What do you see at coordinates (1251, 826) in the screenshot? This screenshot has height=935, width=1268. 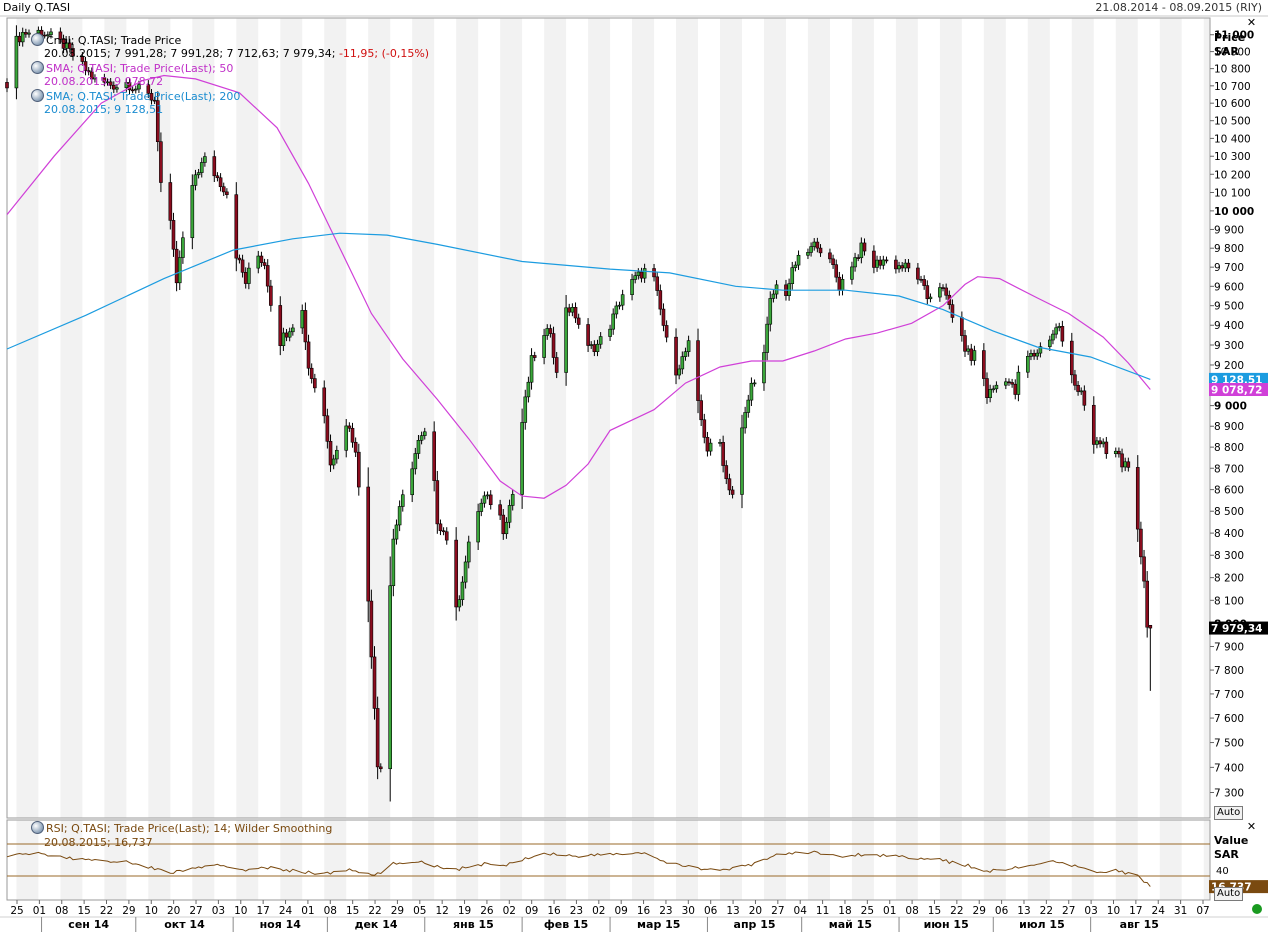 I see `close-rsi-pane-icon: ✕` at bounding box center [1251, 826].